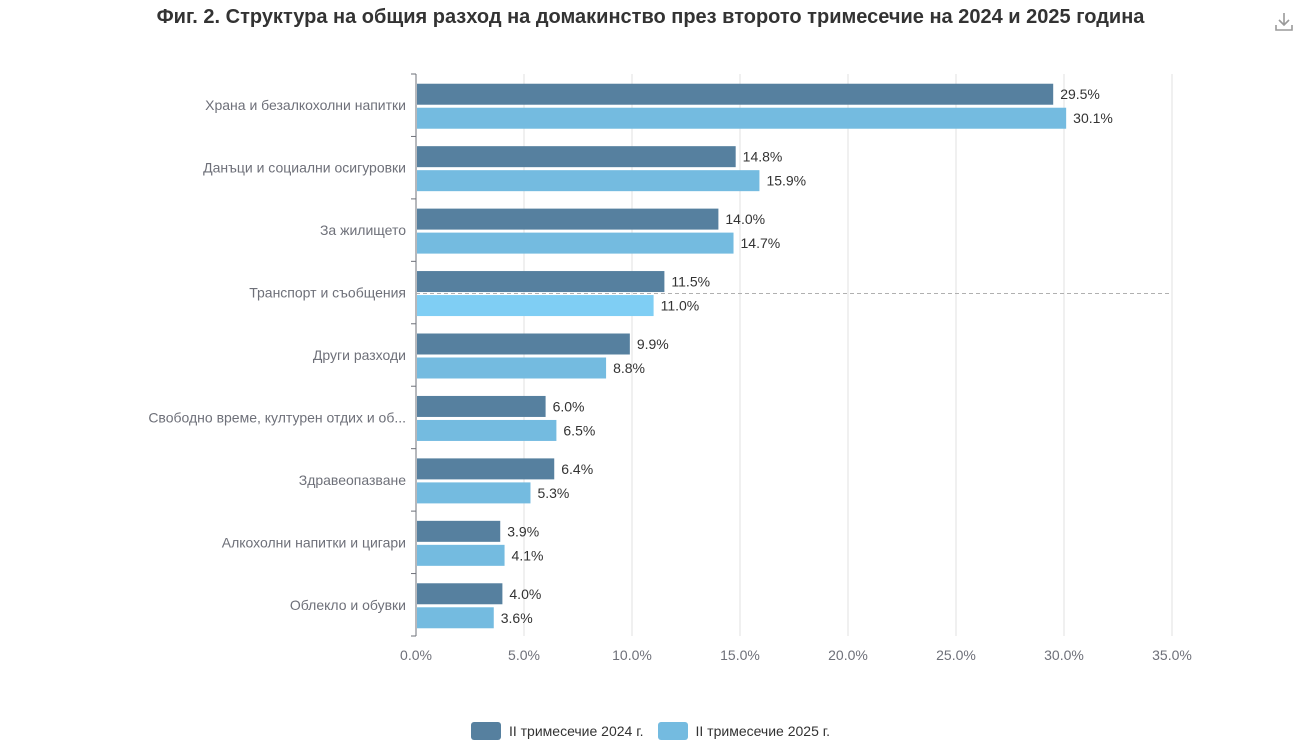  Describe the element at coordinates (416, 655) in the screenshot. I see `x-tick-label: 0.0%` at that location.